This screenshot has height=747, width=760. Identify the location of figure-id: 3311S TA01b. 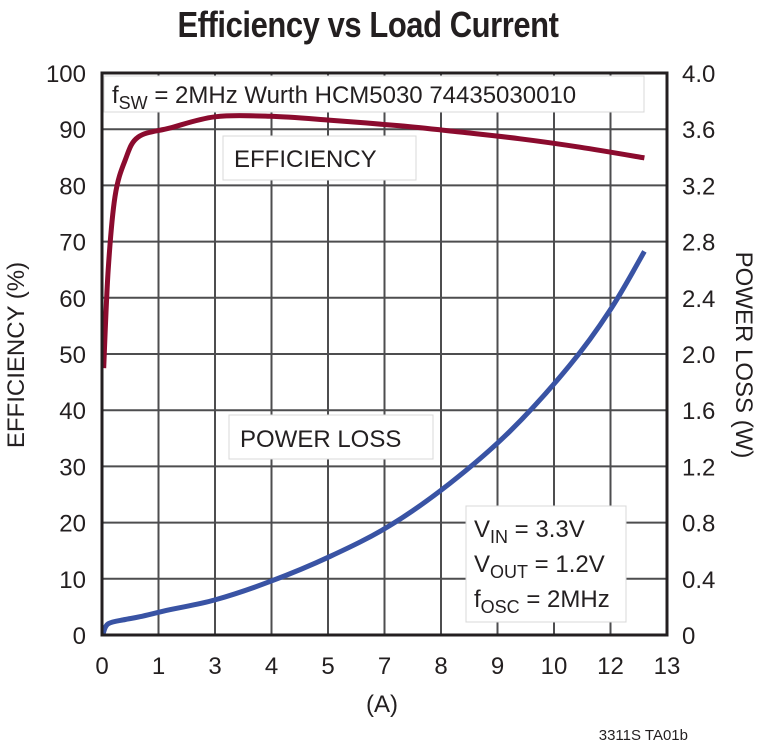
(643, 735).